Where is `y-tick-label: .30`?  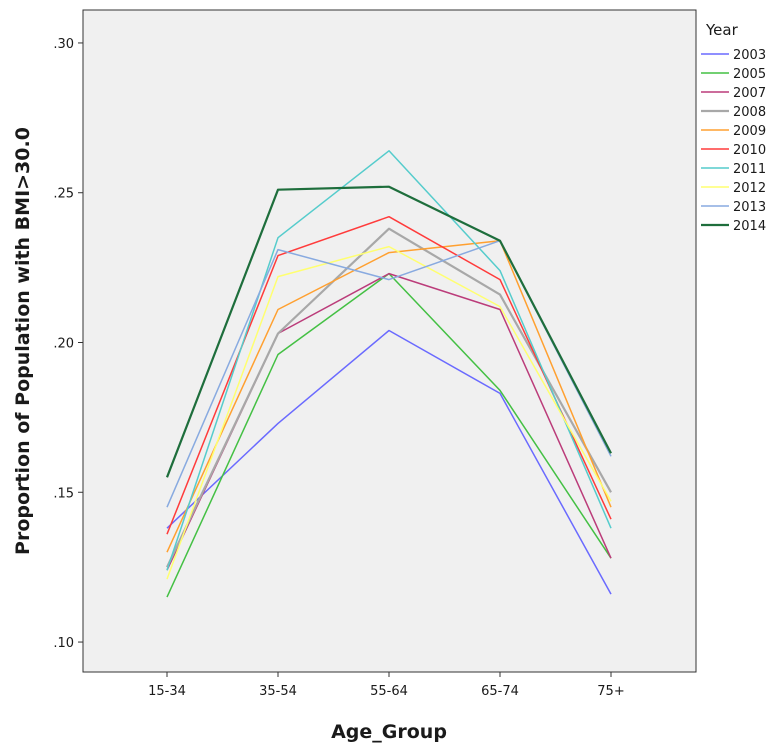 y-tick-label: .30 is located at coordinates (63, 44).